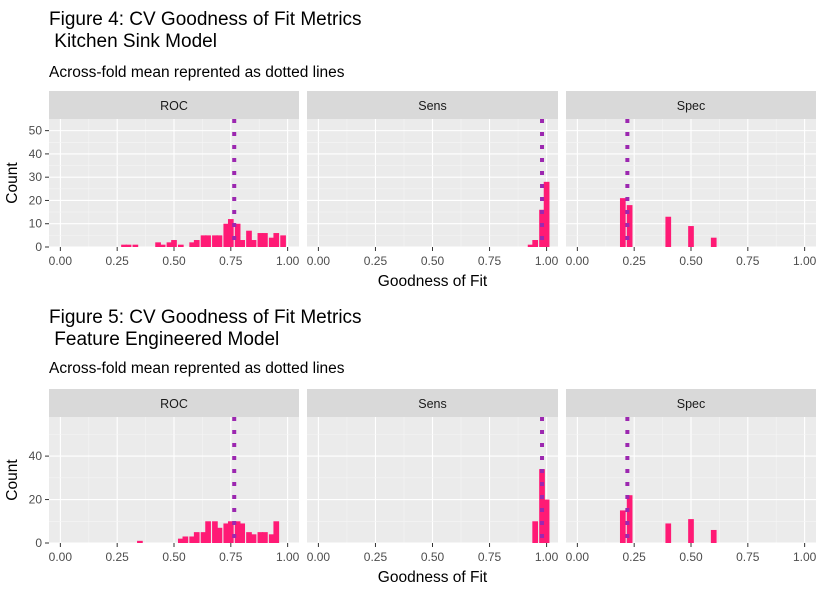 Image resolution: width=840 pixels, height=596 pixels. I want to click on x-axis-title: Goodness of Fit, so click(433, 577).